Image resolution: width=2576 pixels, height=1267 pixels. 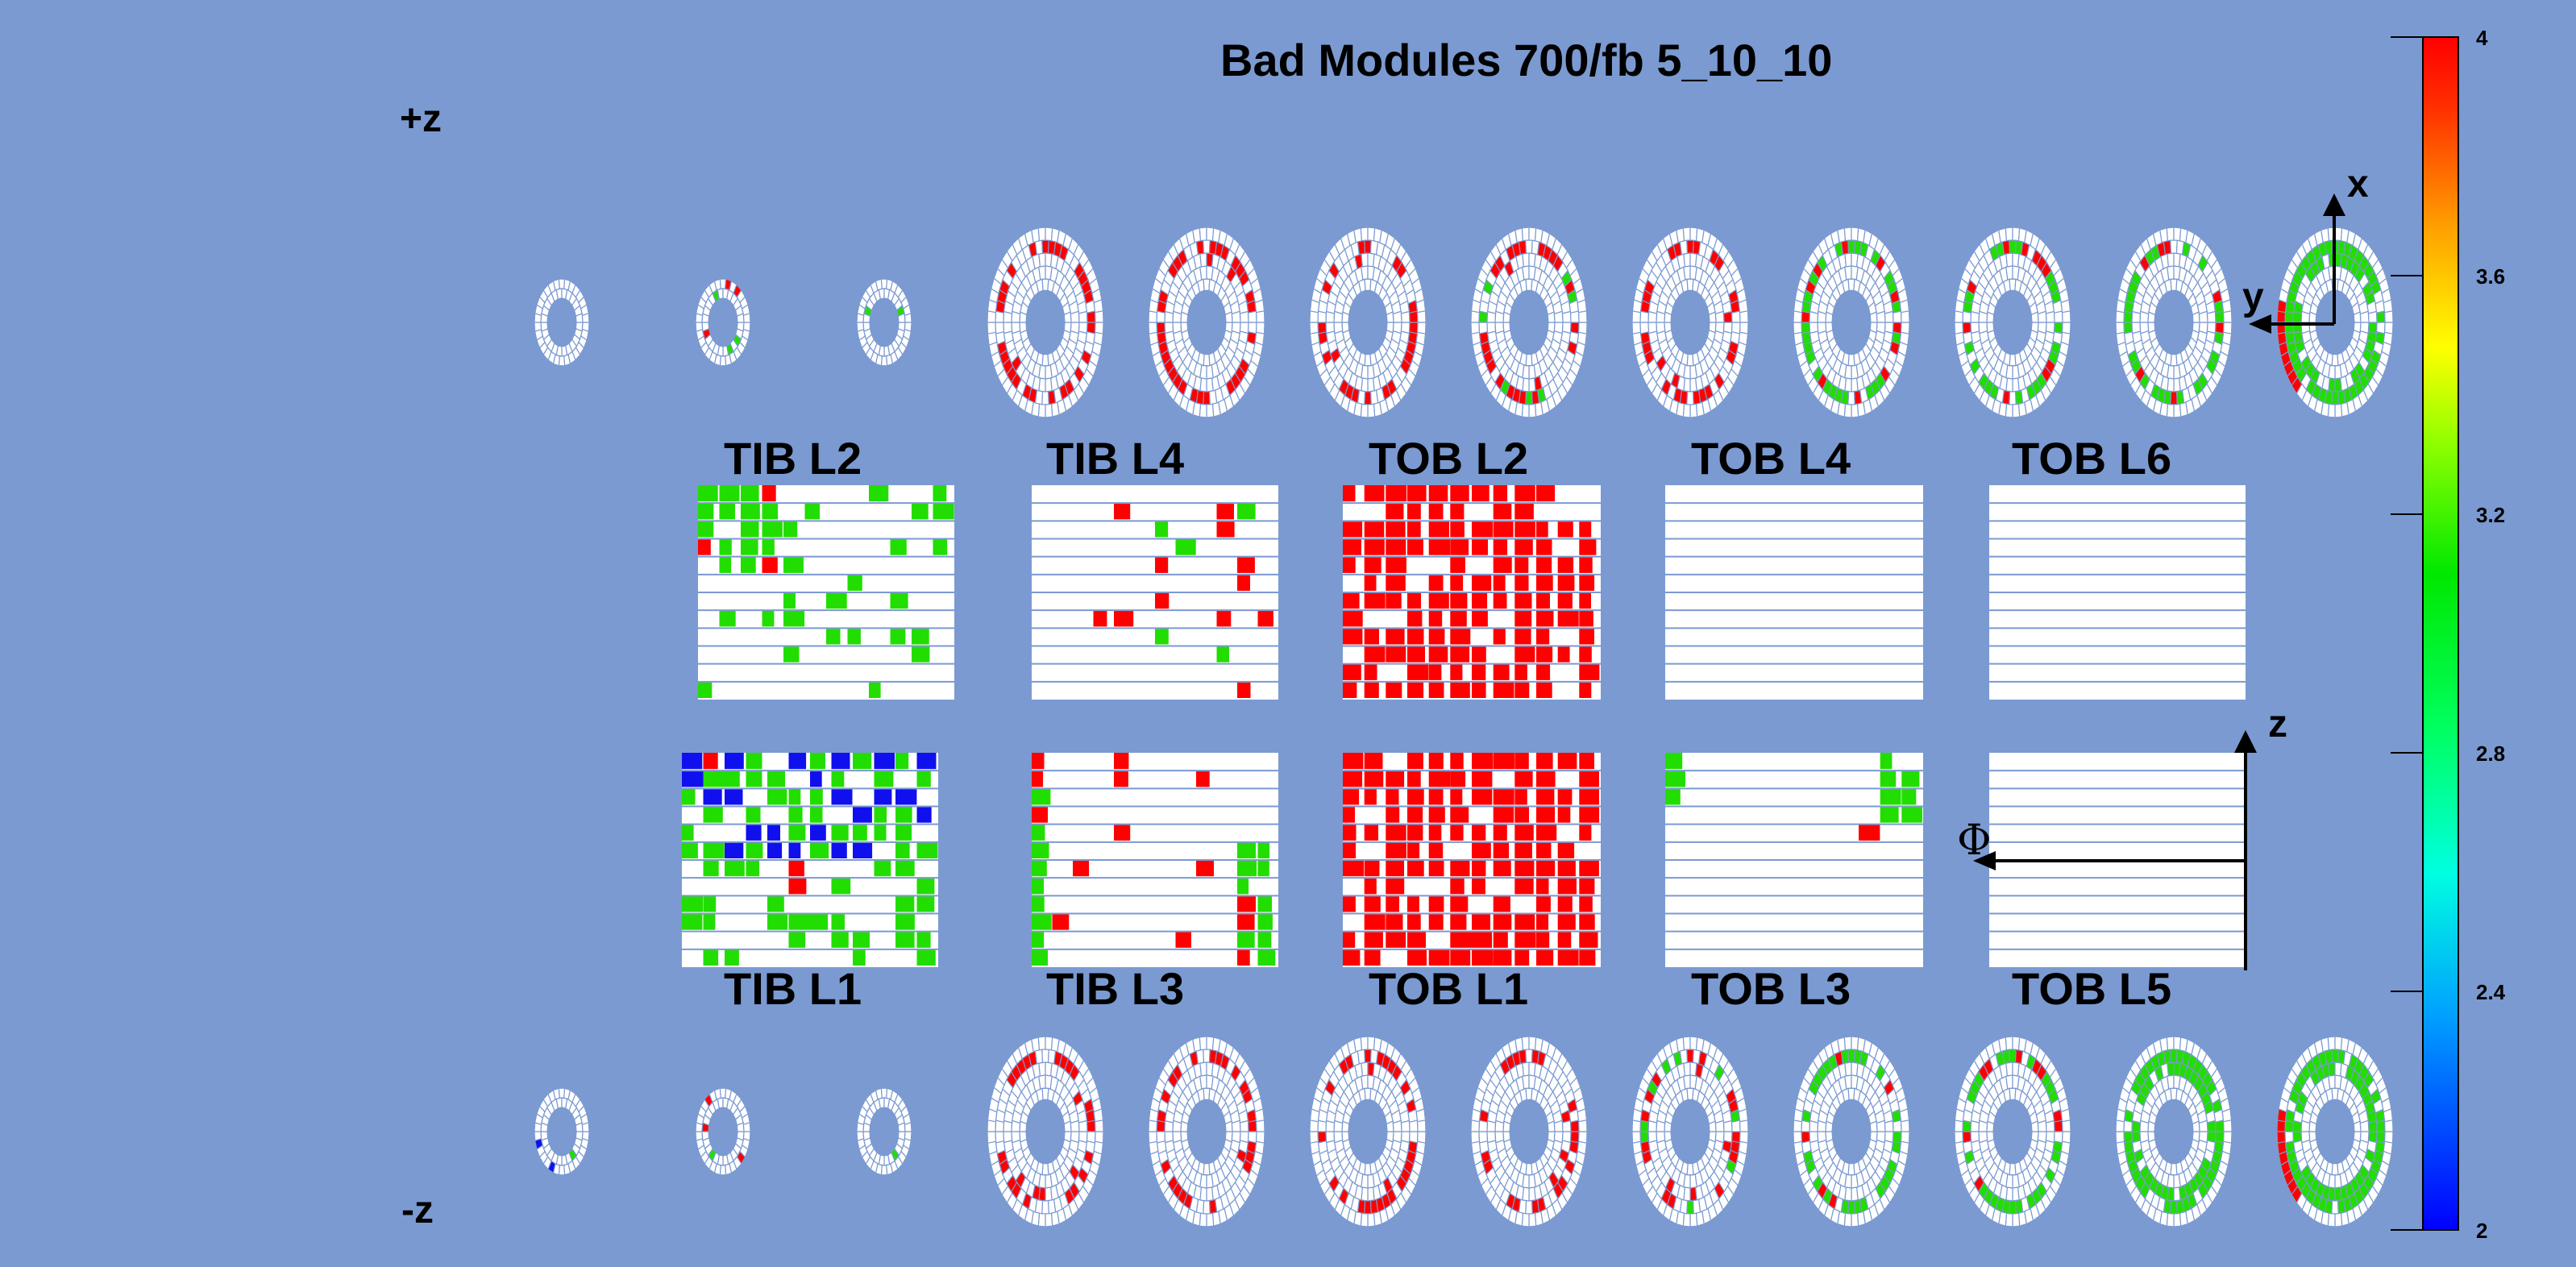 I want to click on layer-label-tob-l1: TOB L1, so click(x=1449, y=989).